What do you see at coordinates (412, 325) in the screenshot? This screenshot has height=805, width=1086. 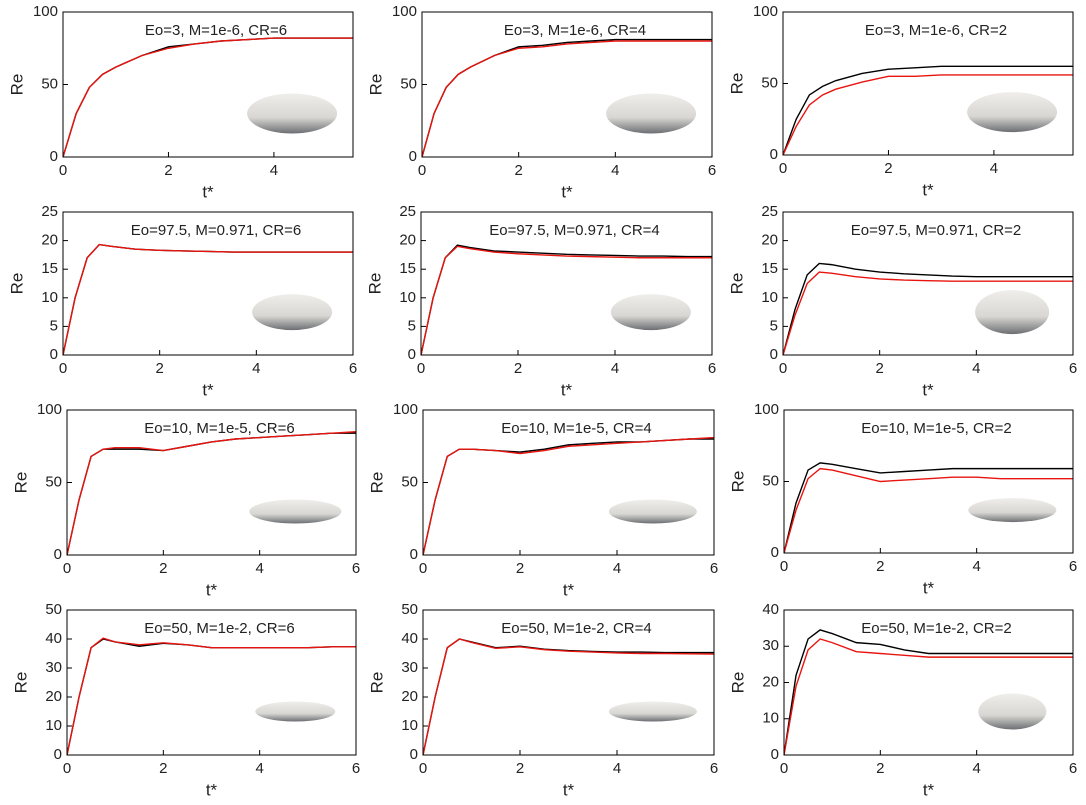 I see `y-tick-label: 5` at bounding box center [412, 325].